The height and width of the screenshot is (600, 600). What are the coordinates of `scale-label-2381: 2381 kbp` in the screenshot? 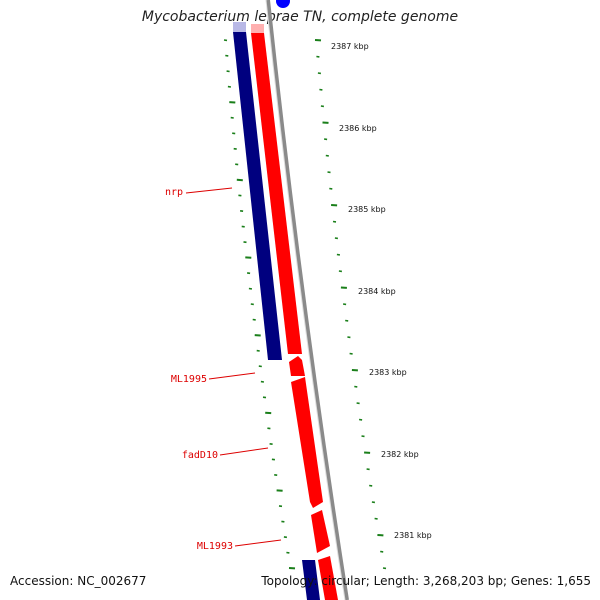 It's located at (413, 535).